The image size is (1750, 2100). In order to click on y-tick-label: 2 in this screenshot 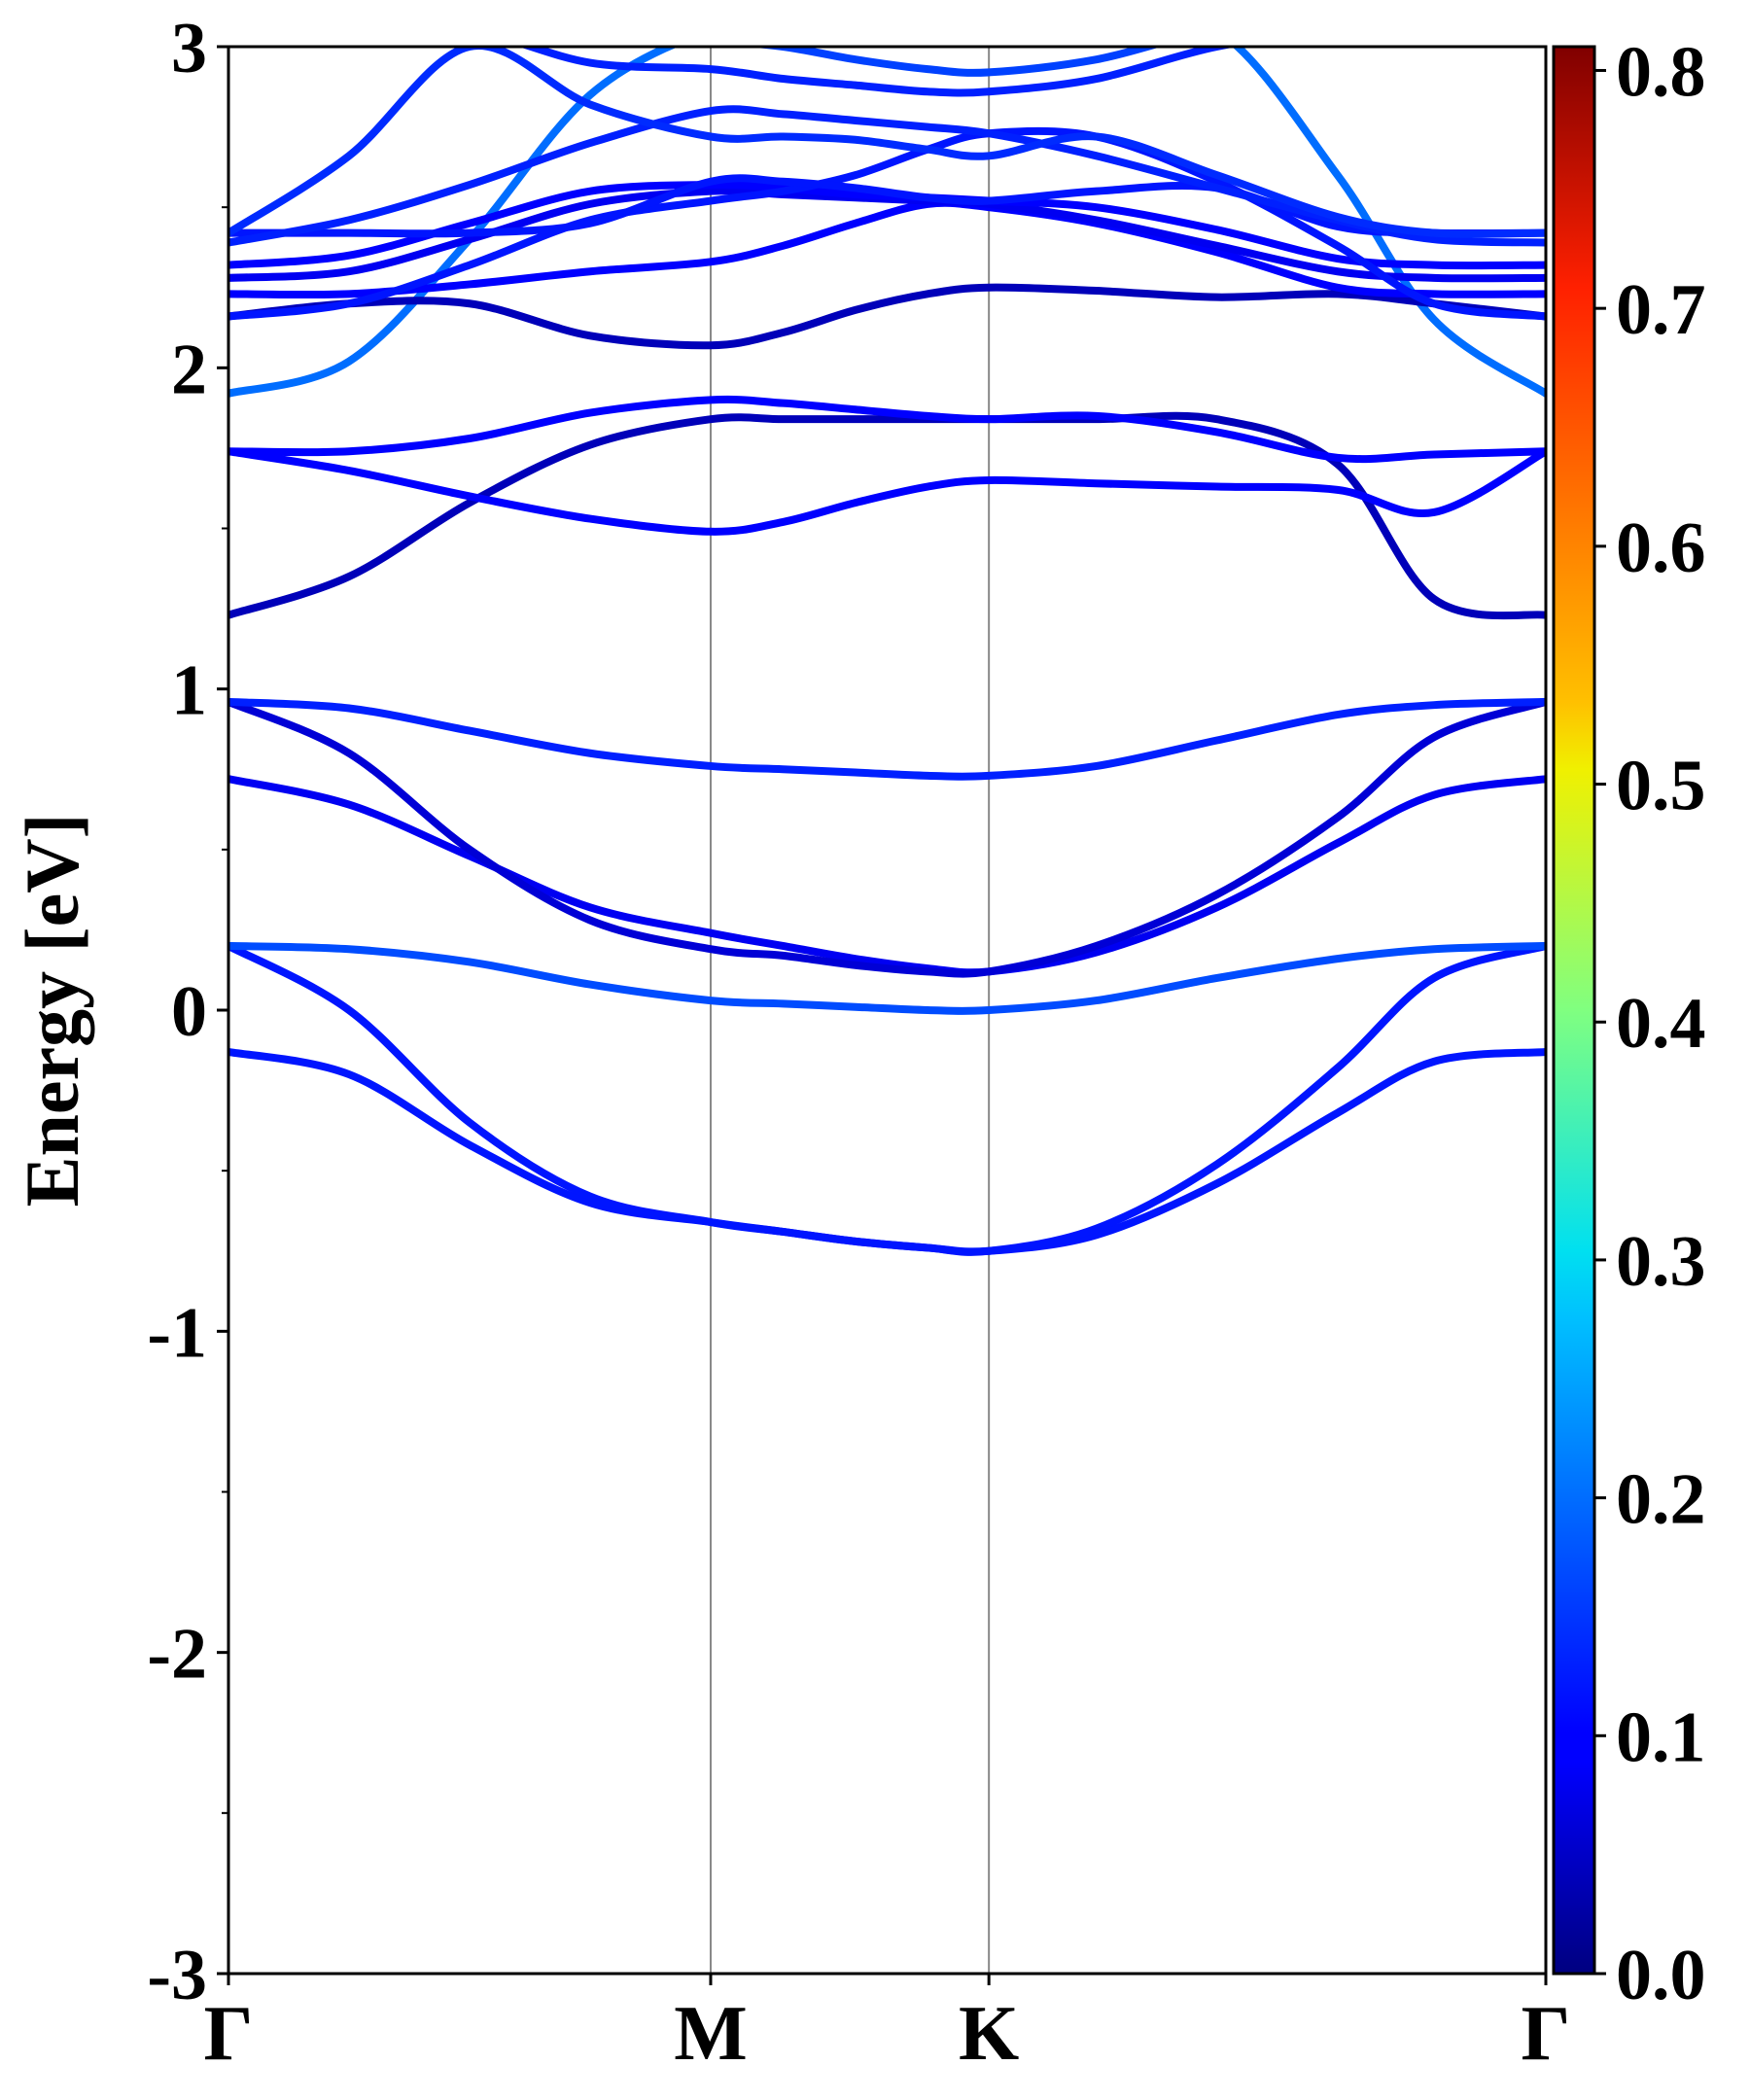, I will do `click(189, 369)`.